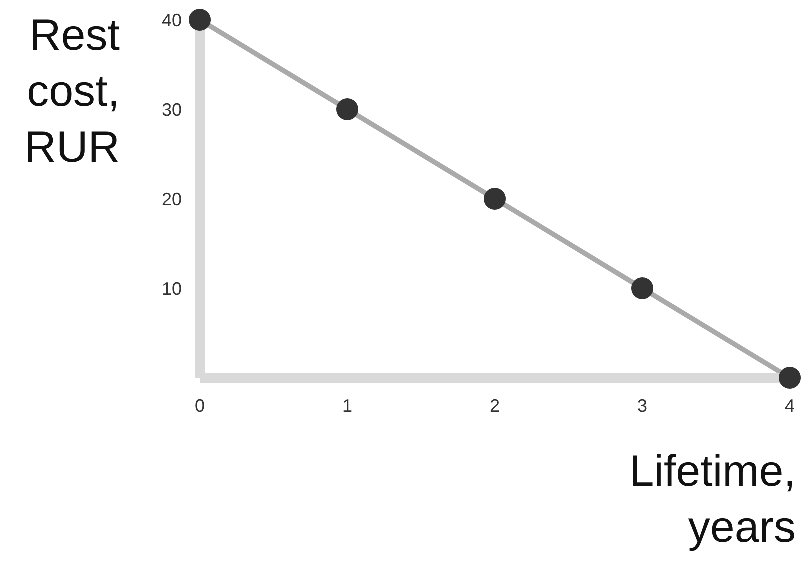 Image resolution: width=810 pixels, height=564 pixels. Describe the element at coordinates (172, 20) in the screenshot. I see `y-tick-label: 40` at that location.